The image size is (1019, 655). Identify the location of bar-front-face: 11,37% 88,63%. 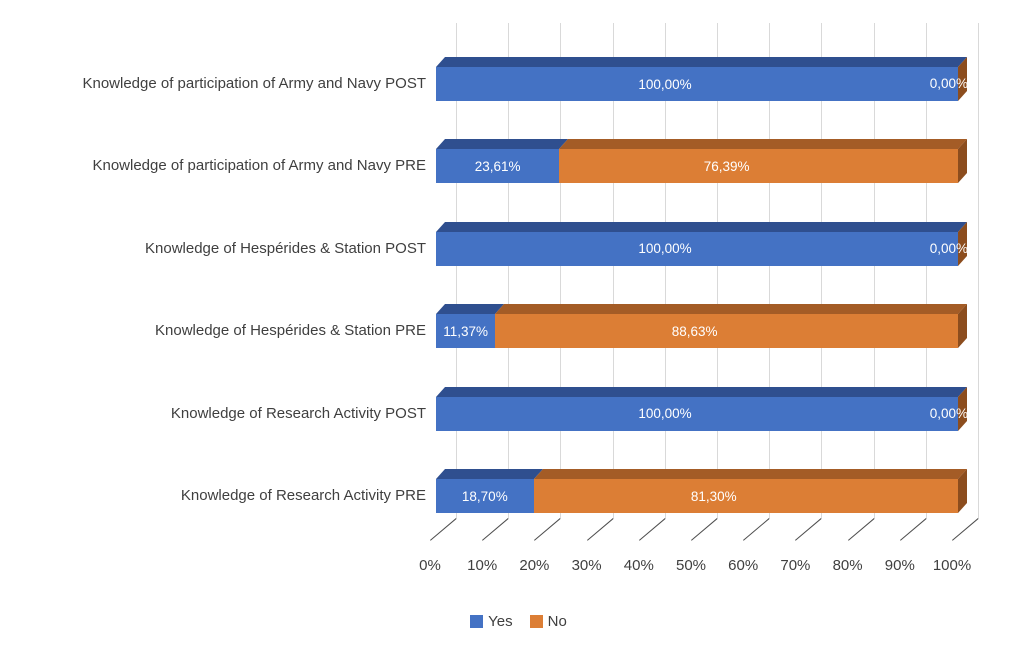
(697, 331).